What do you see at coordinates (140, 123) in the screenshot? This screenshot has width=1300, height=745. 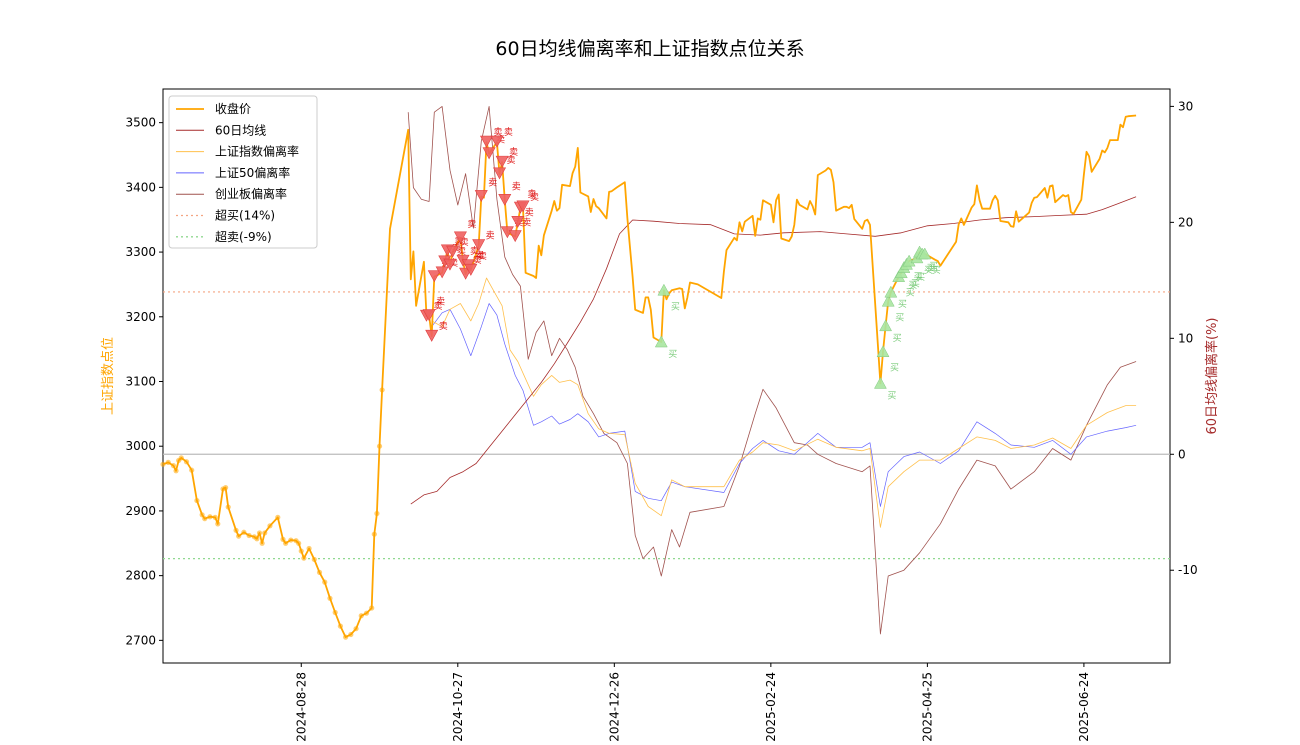 I see `y-left-tick-label: 3500` at bounding box center [140, 123].